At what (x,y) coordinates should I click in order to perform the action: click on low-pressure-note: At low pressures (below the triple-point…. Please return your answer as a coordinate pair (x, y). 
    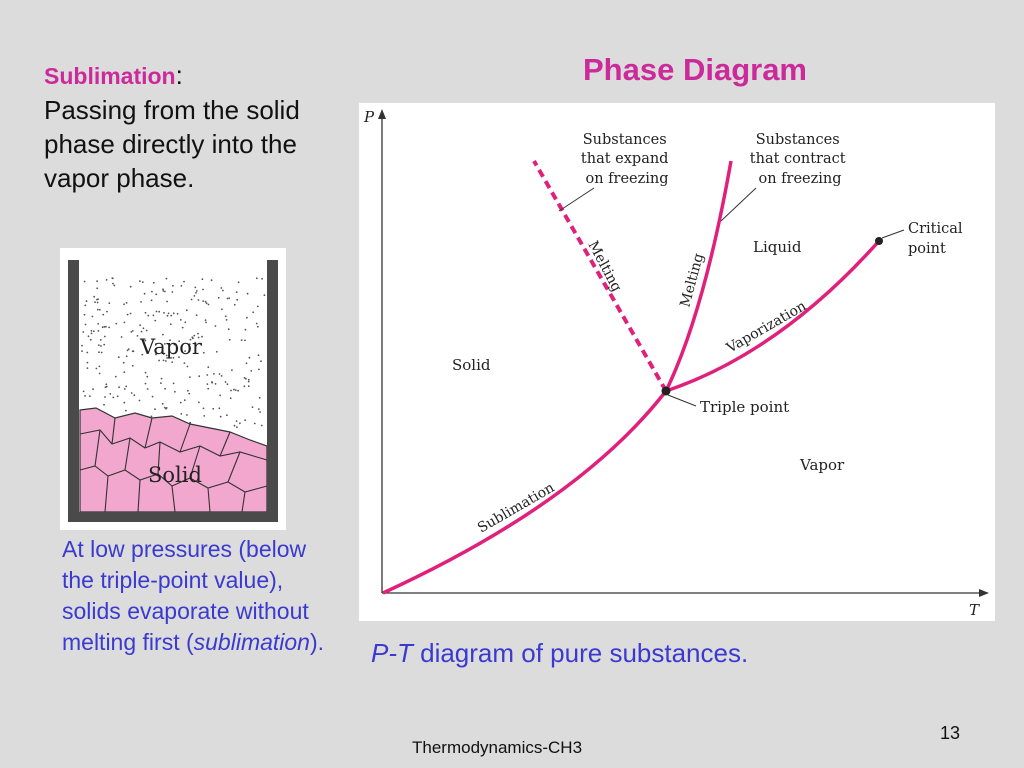
    Looking at the image, I should click on (197, 596).